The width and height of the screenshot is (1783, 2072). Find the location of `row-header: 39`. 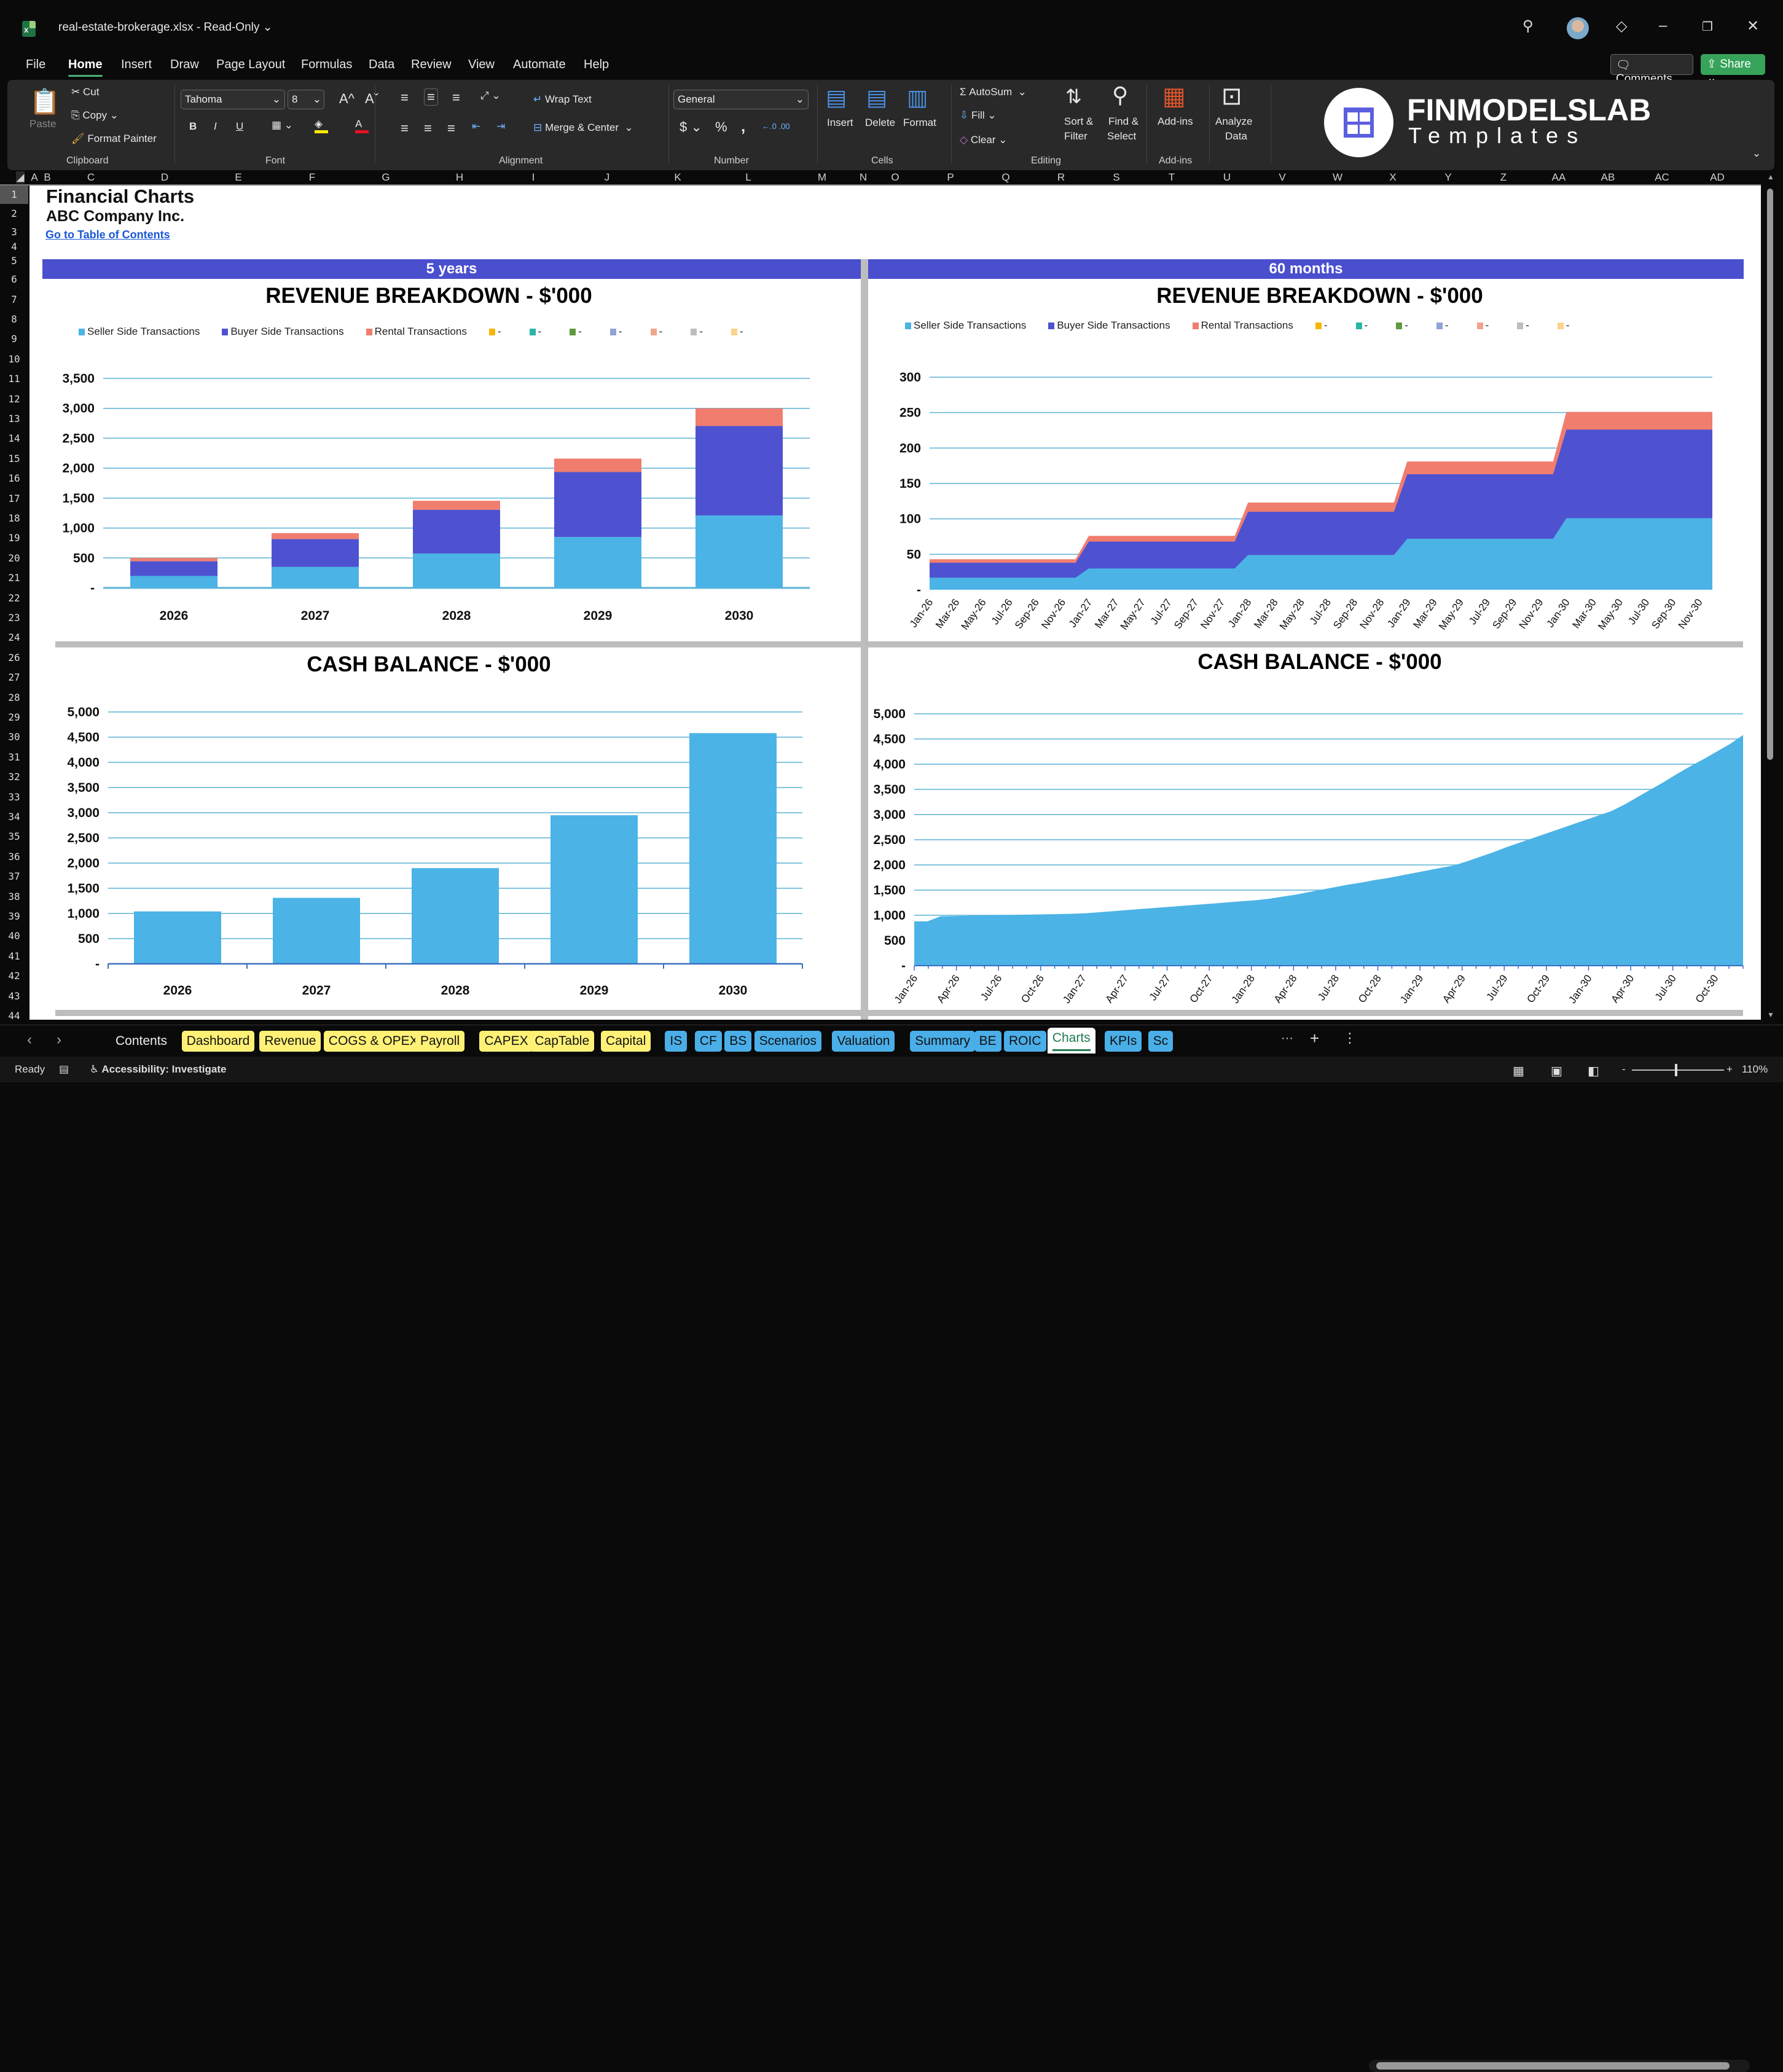

row-header: 39 is located at coordinates (14, 916).